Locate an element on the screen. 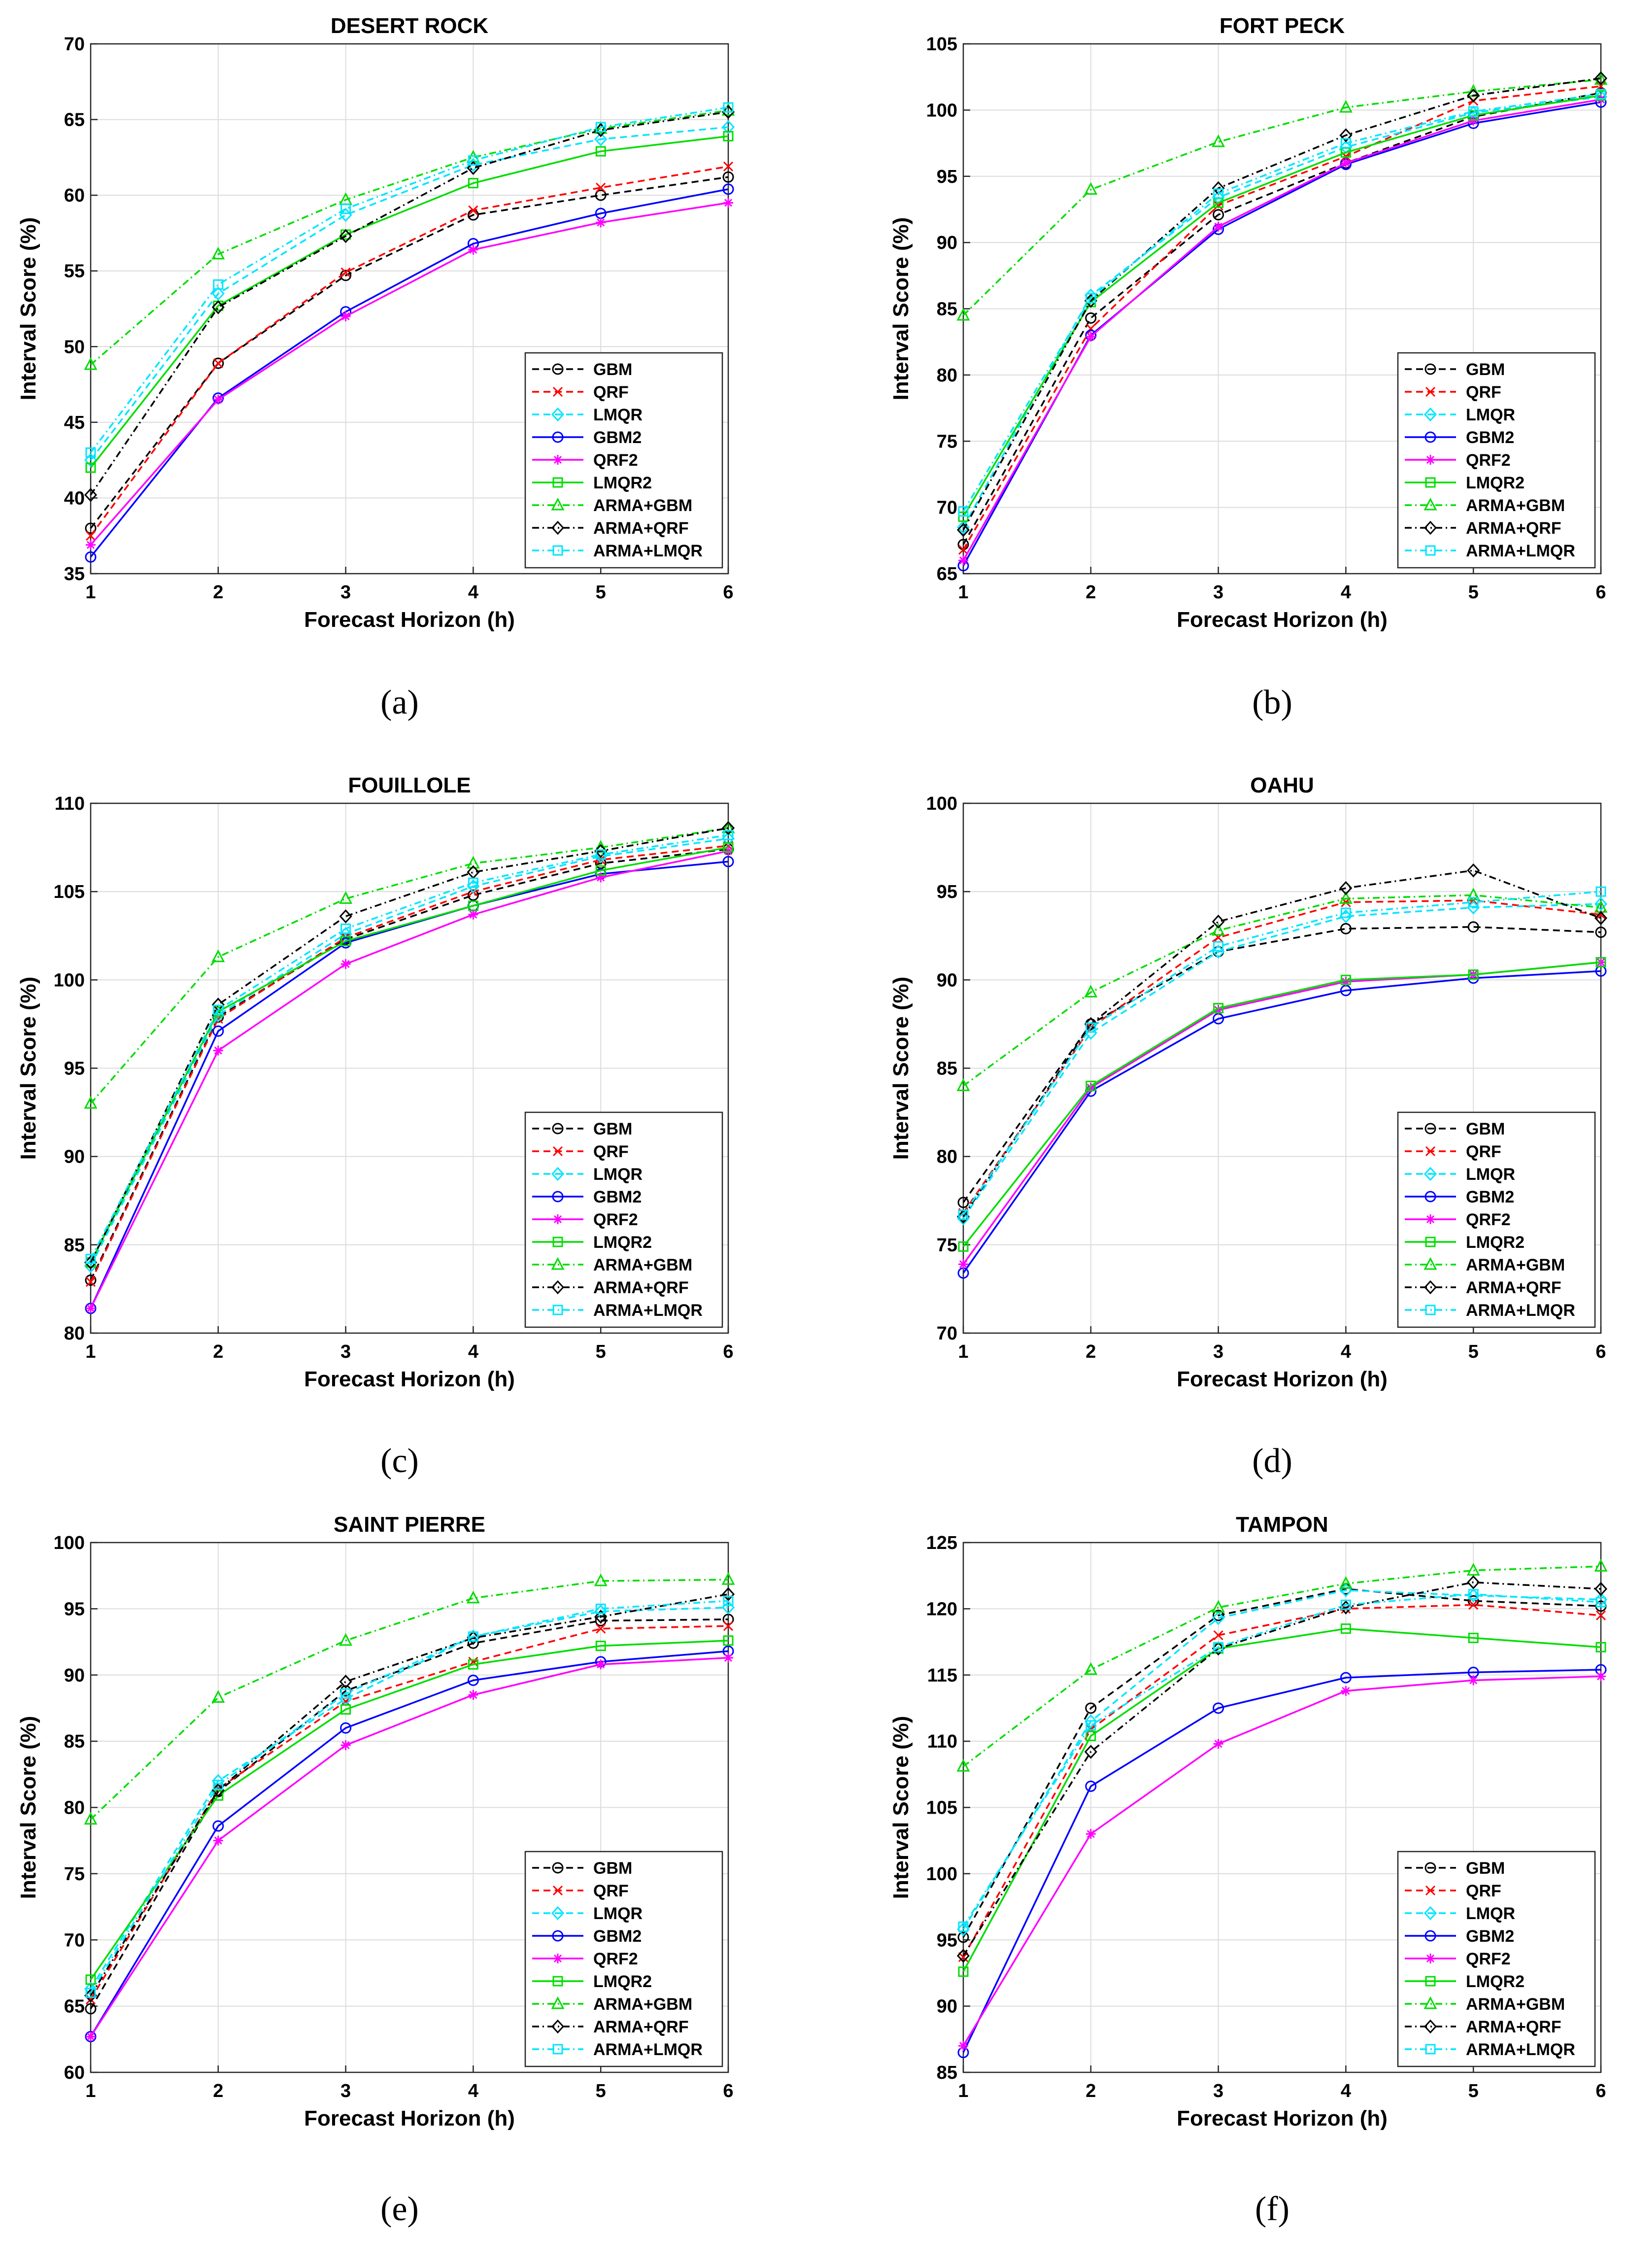 The width and height of the screenshot is (1627, 2268). legend-label: ARMA+GBM is located at coordinates (1515, 1265).